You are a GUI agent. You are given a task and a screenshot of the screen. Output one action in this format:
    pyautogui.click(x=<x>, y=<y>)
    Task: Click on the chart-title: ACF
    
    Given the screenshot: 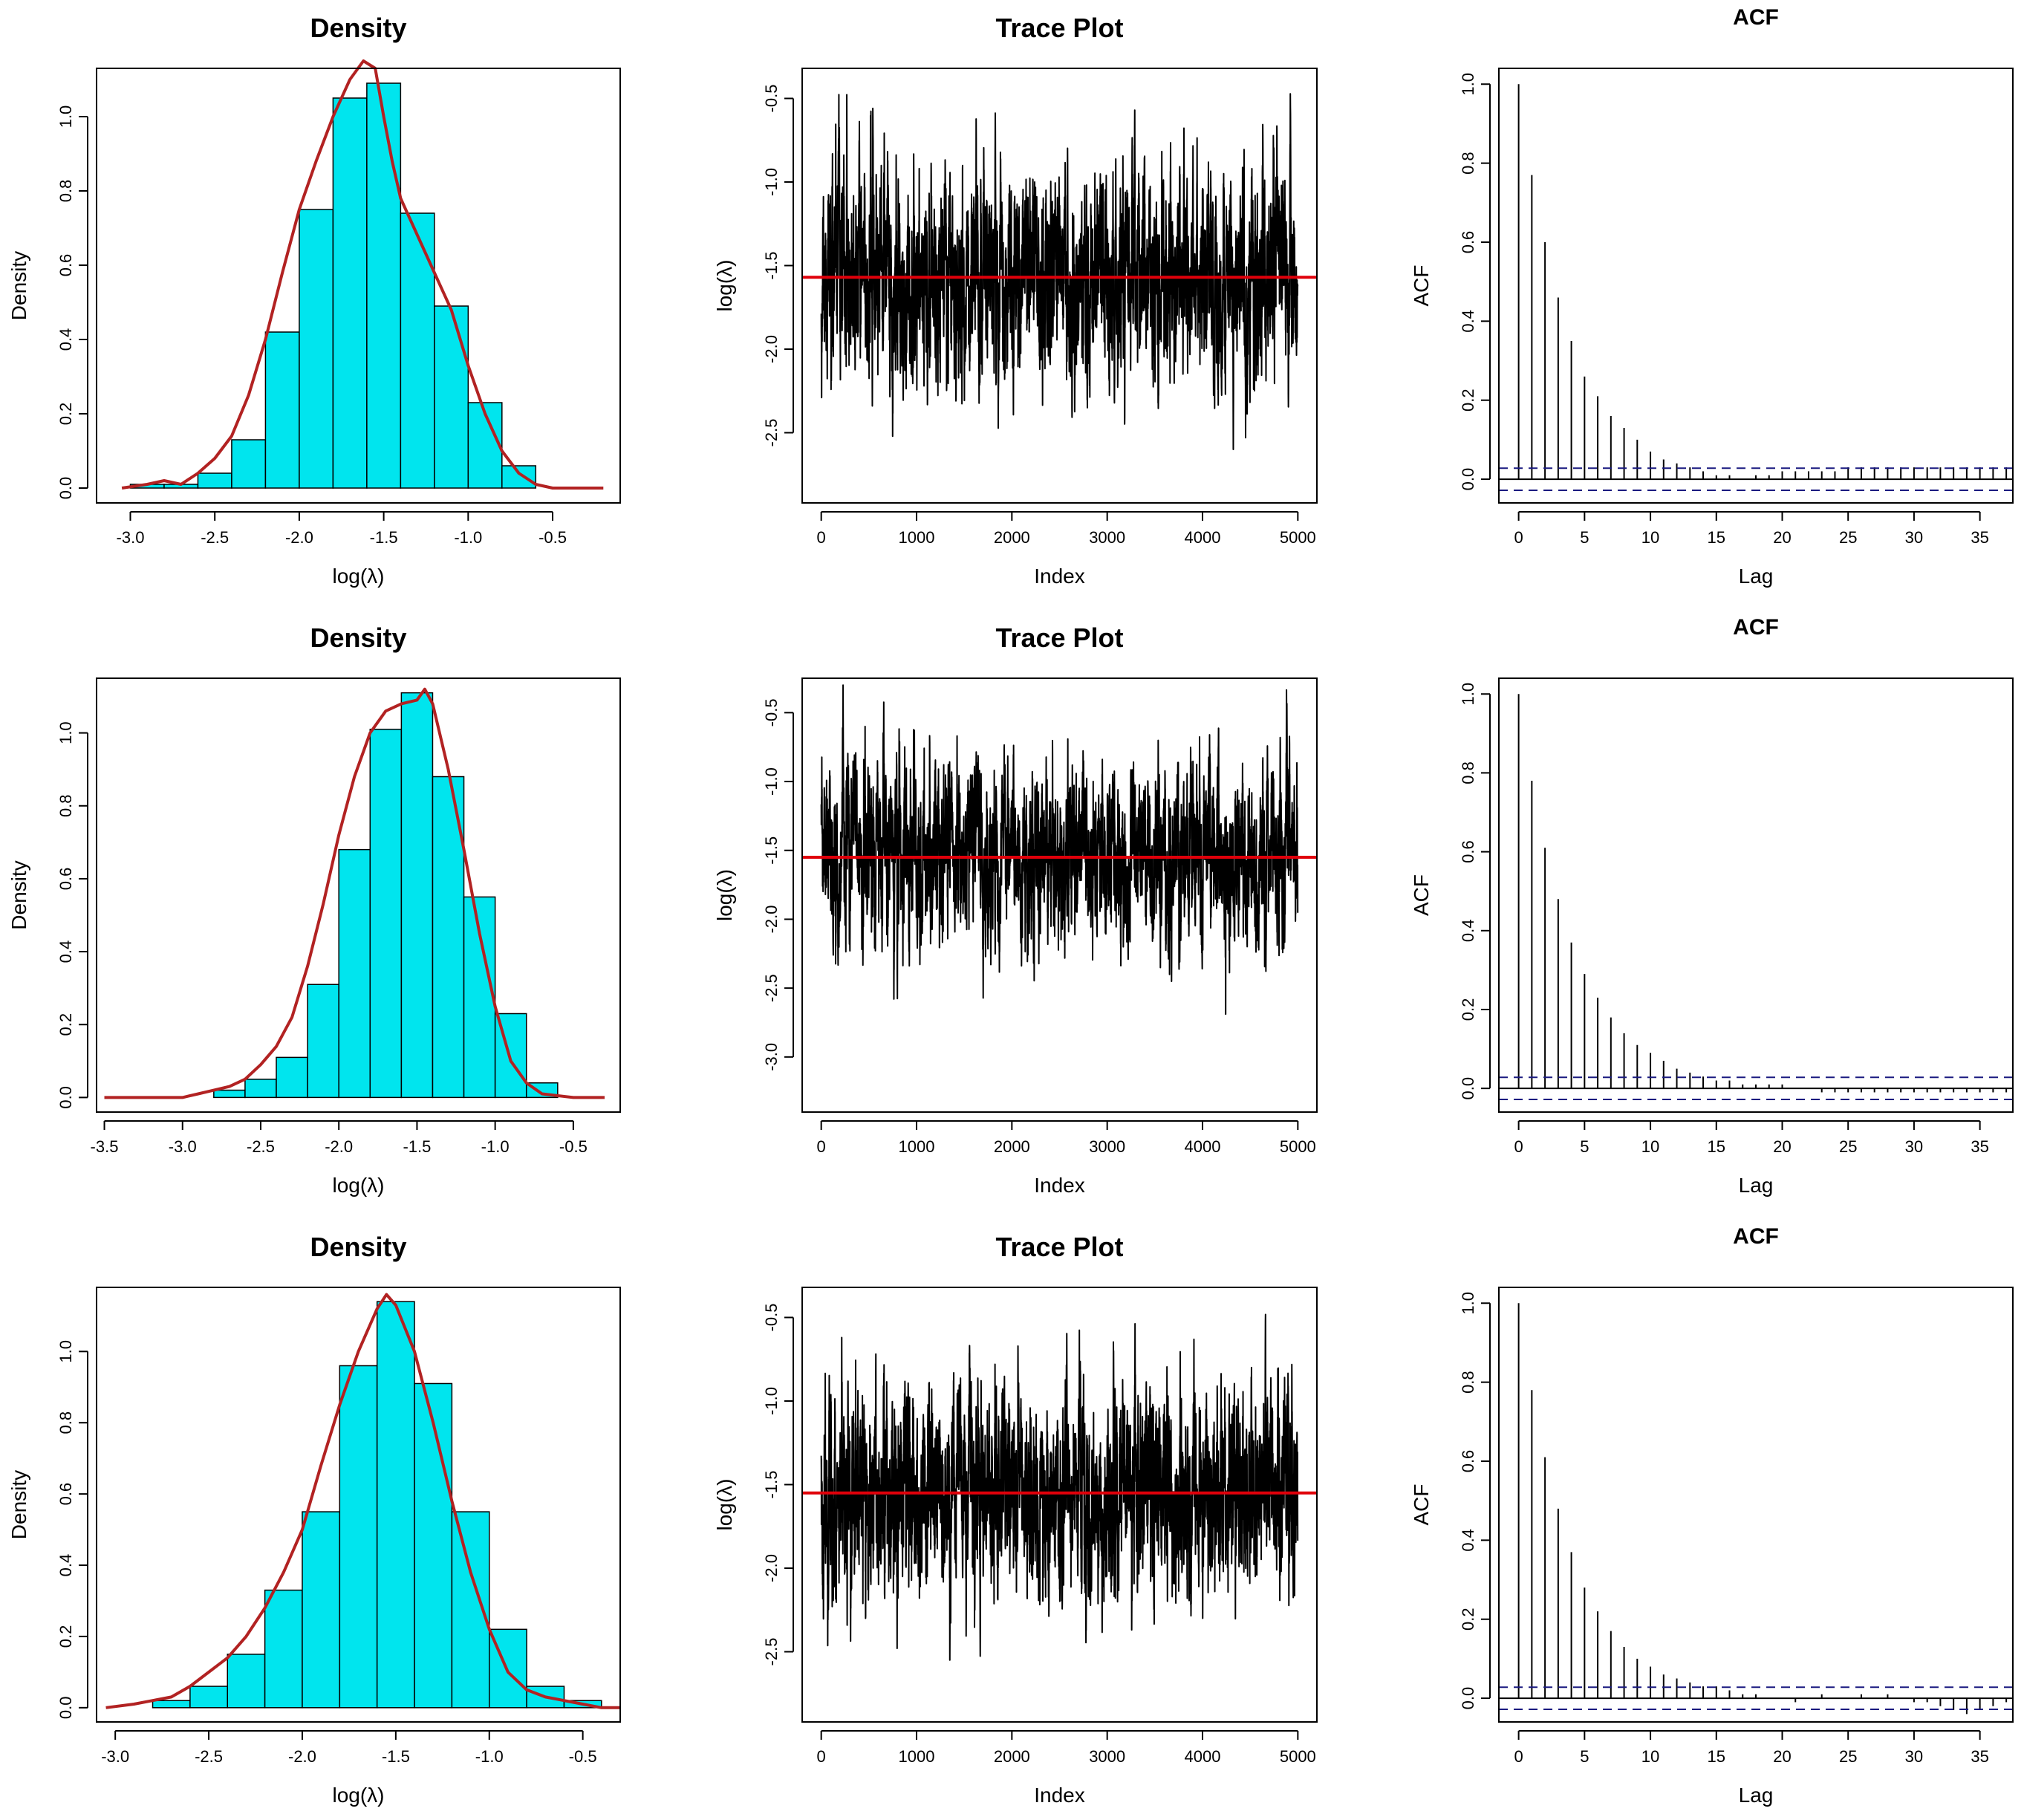 What is the action you would take?
    pyautogui.click(x=1756, y=18)
    